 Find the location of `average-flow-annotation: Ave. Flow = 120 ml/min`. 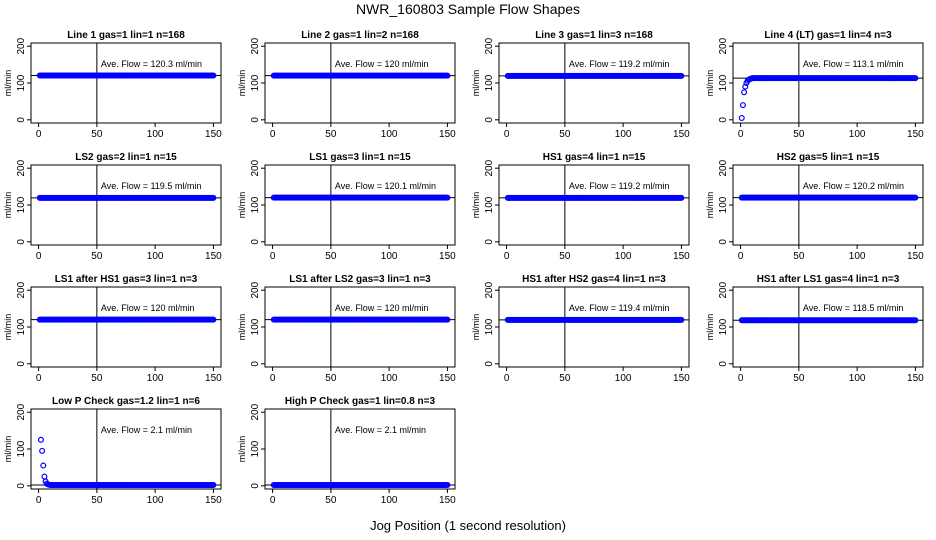

average-flow-annotation: Ave. Flow = 120 ml/min is located at coordinates (382, 64).